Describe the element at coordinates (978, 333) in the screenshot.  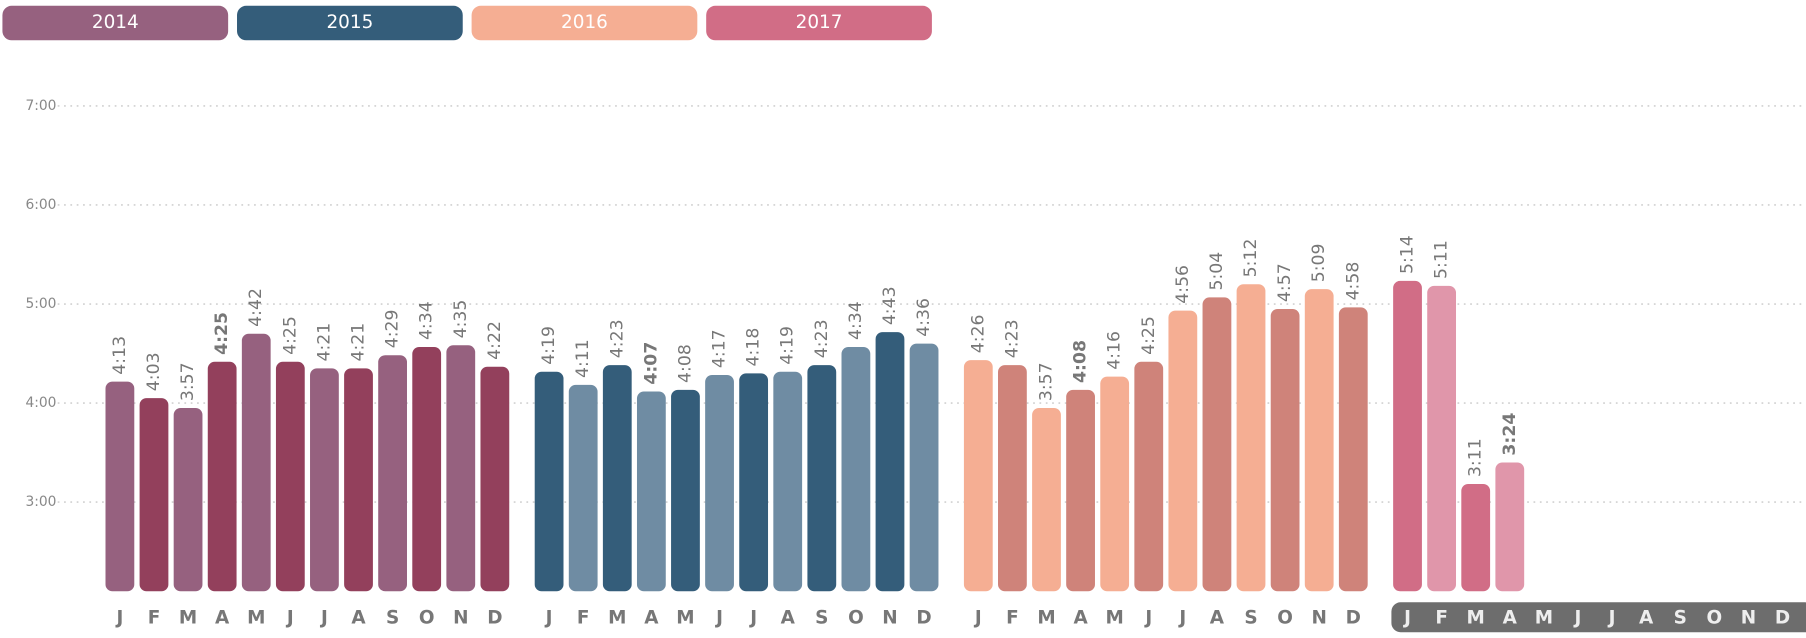
I see `value-label: 4:26` at that location.